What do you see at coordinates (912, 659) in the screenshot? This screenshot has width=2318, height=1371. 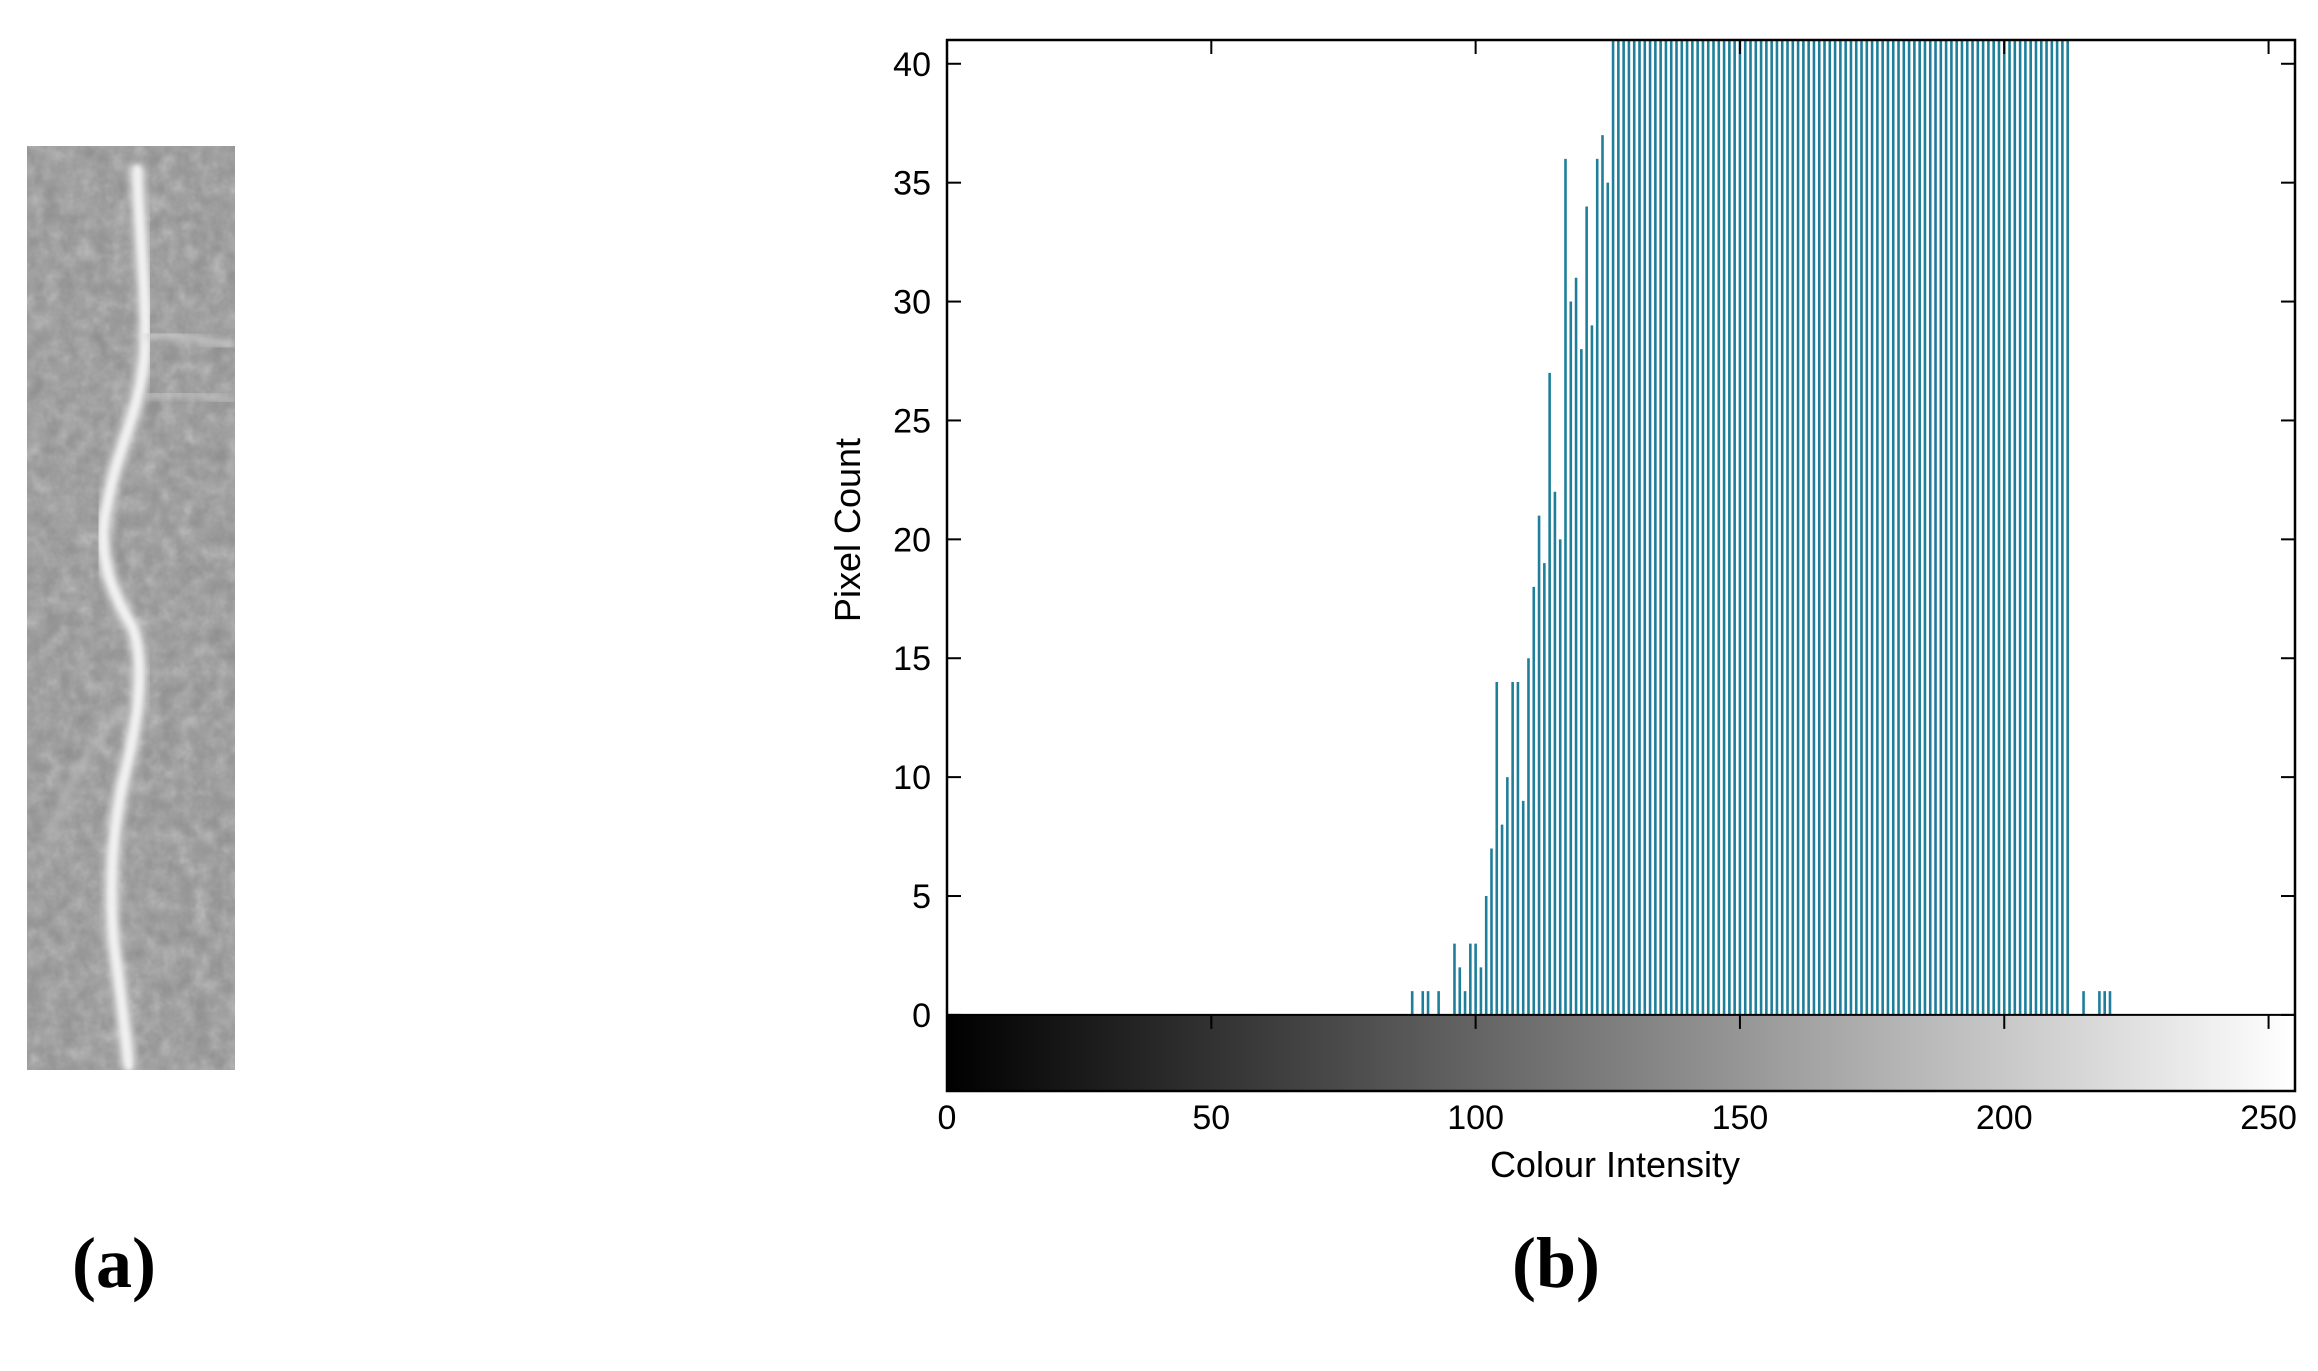 I see `y-tick-label: 15` at bounding box center [912, 659].